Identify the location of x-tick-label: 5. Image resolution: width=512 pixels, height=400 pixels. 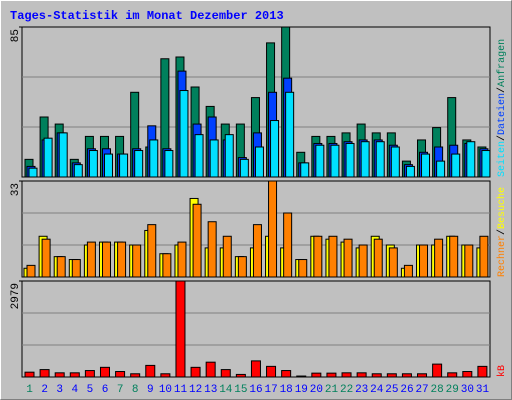
(90, 390).